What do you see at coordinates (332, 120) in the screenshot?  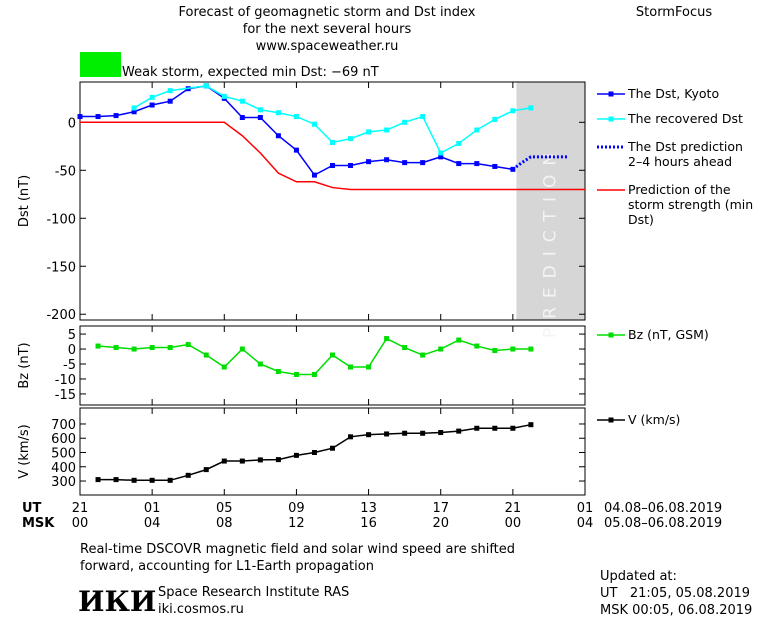 I see `series-line` at bounding box center [332, 120].